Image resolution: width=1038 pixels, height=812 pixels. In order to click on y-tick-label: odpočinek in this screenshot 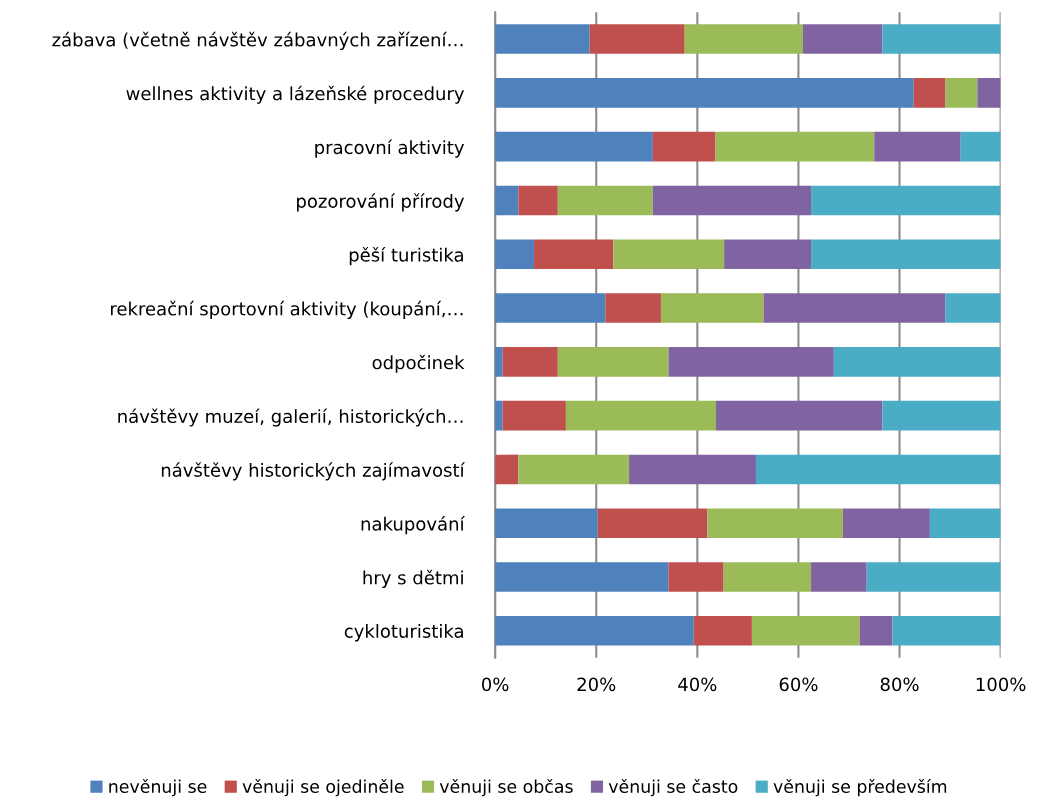, I will do `click(418, 363)`.